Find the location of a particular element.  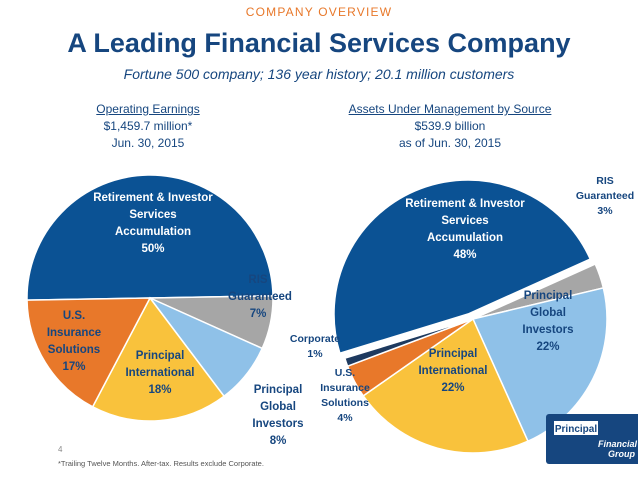

left-label-international: Principal International 18% is located at coordinates (160, 373).